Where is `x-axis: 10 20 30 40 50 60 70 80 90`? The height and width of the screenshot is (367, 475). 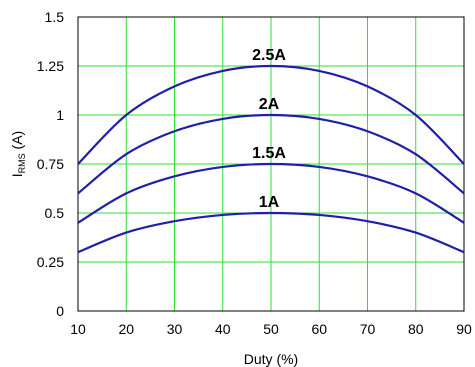 x-axis: 10 20 30 40 50 60 70 80 90 is located at coordinates (271, 329).